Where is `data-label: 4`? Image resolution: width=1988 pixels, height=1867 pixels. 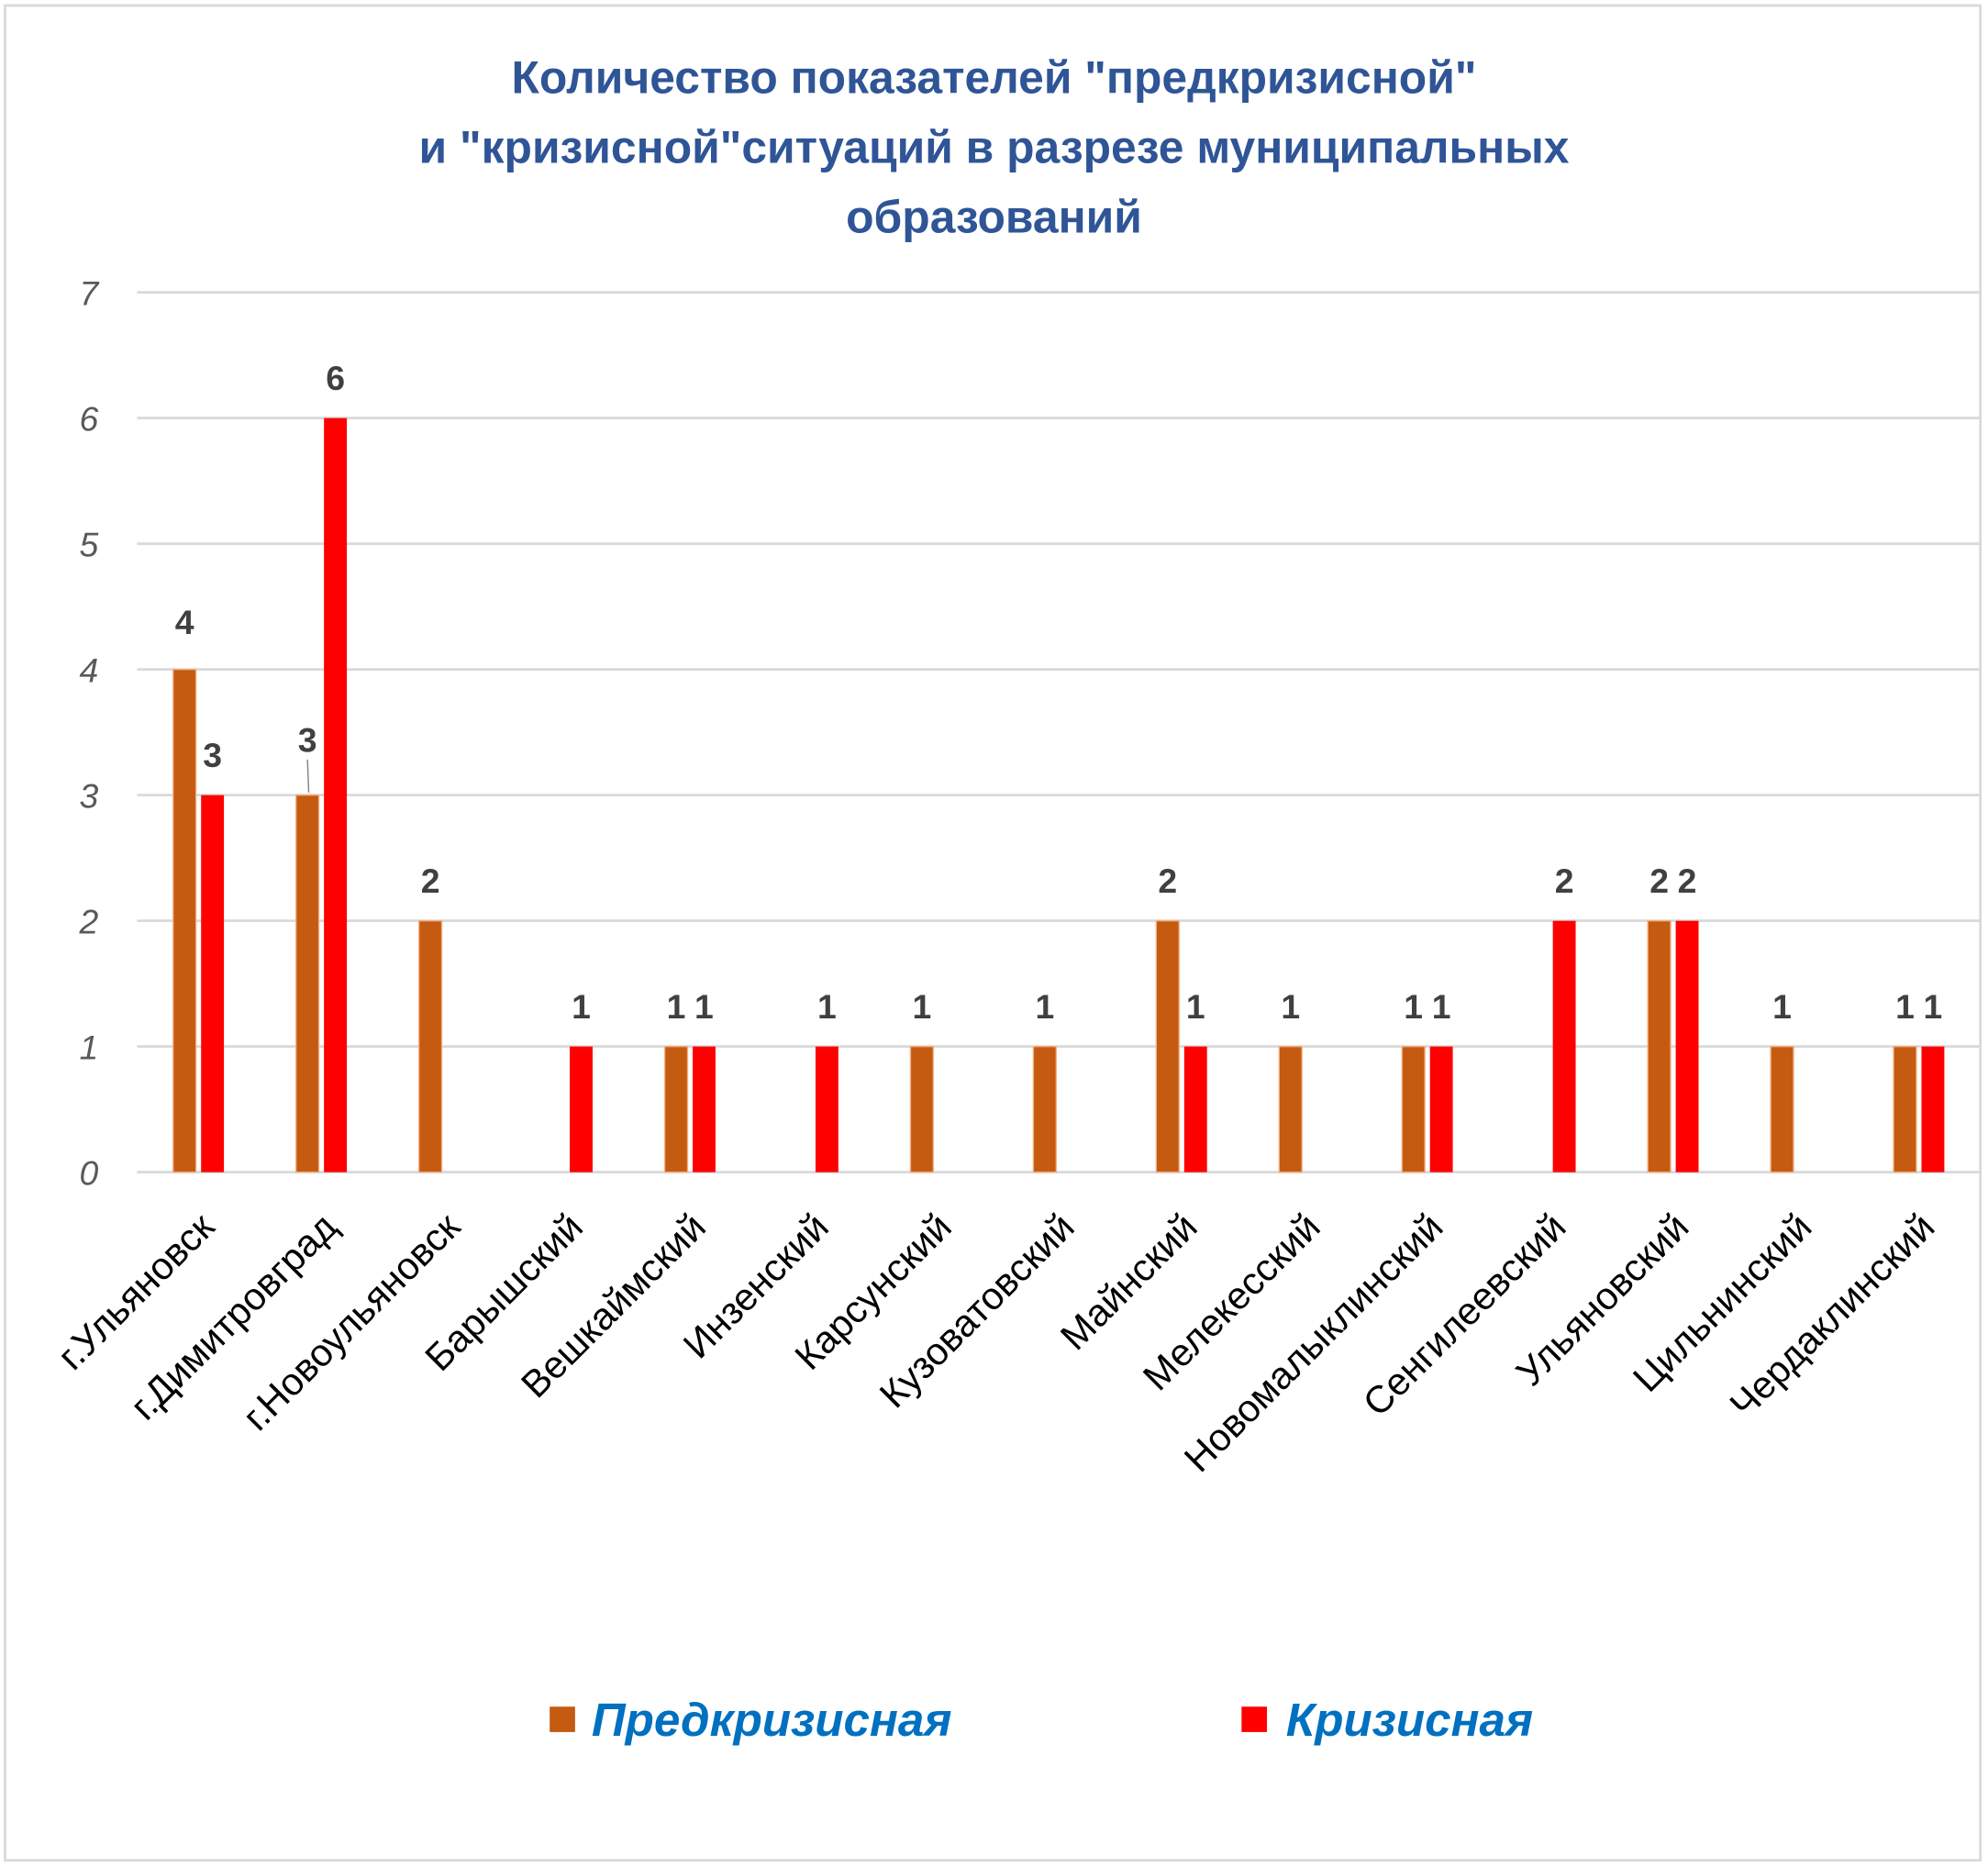 data-label: 4 is located at coordinates (184, 622).